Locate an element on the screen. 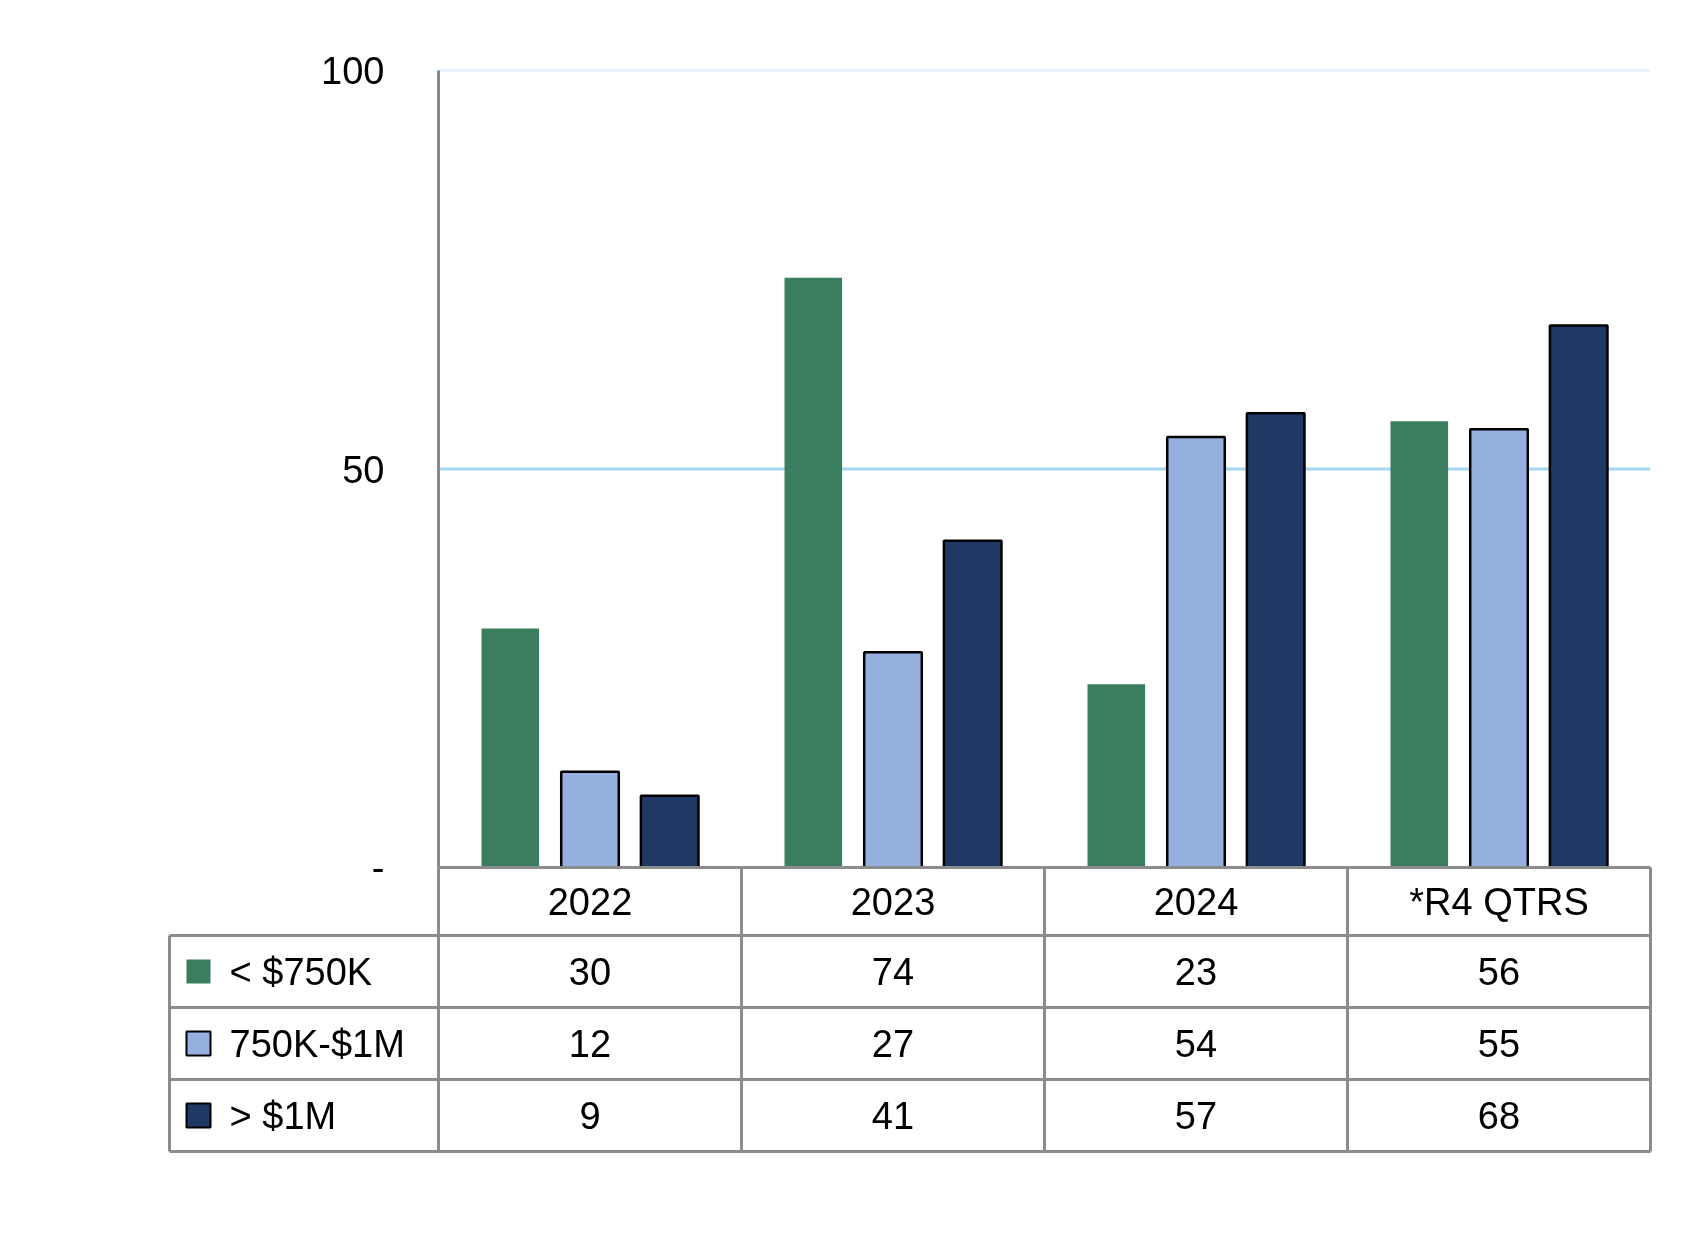 The image size is (1699, 1248). x-tick-label: 2023 is located at coordinates (893, 902).